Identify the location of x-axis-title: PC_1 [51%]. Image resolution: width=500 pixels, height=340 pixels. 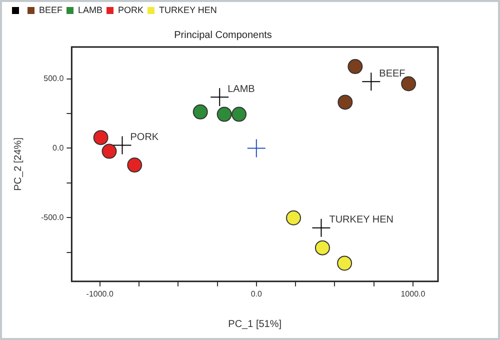
(255, 324).